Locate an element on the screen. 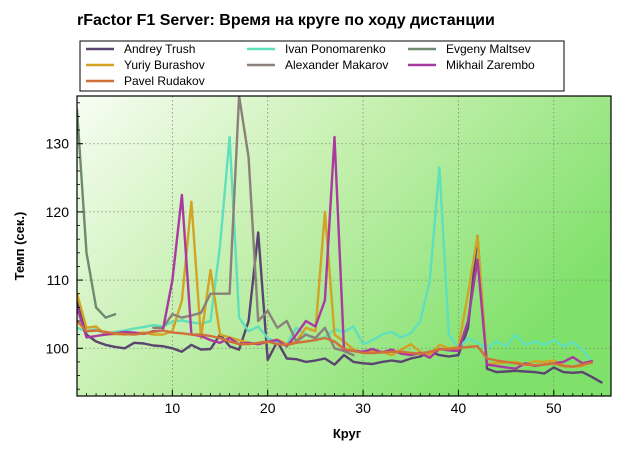 Image resolution: width=638 pixels, height=452 pixels. y-tick-label: 100 is located at coordinates (58, 348).